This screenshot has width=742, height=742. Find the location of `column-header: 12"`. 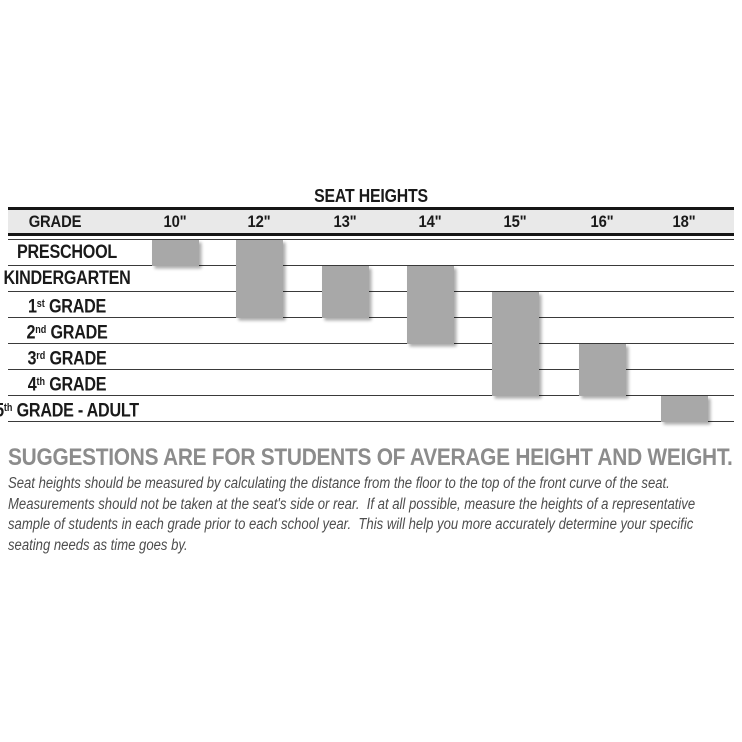

column-header: 12" is located at coordinates (259, 221).